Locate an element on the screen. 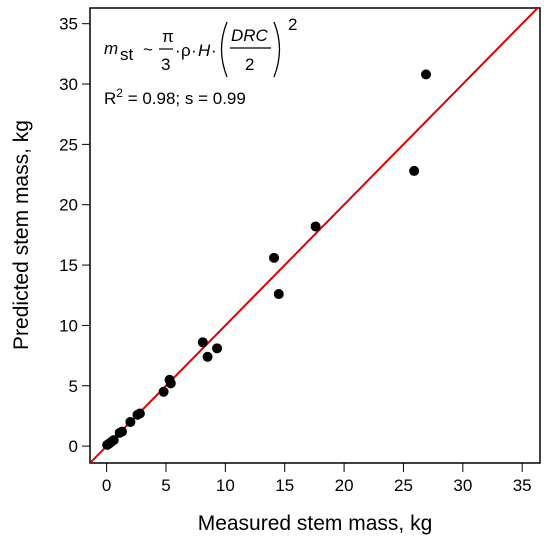 This screenshot has width=550, height=548. r2-prefix: R is located at coordinates (110, 98).